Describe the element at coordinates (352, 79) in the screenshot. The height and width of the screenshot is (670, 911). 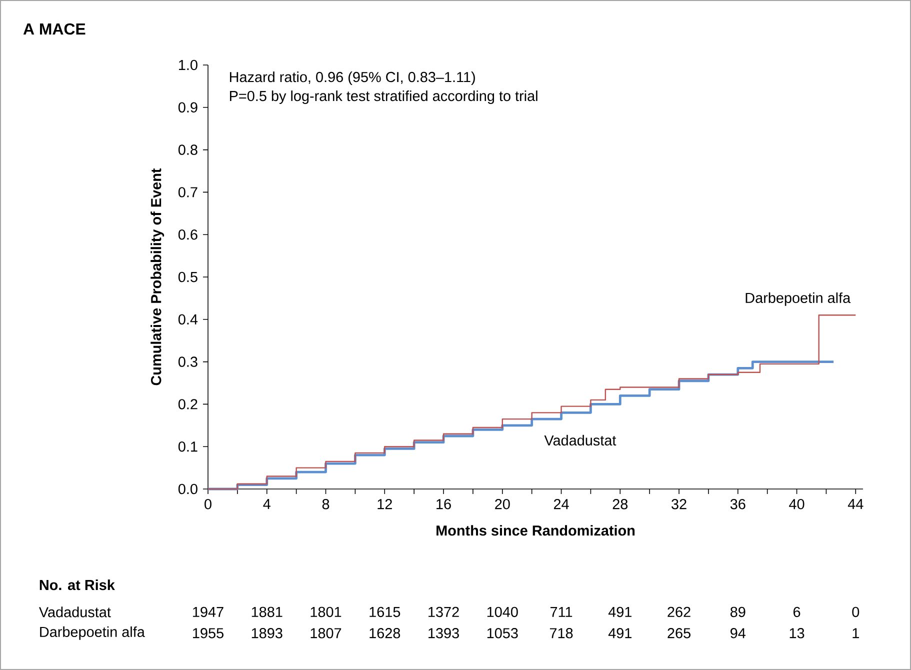
I see `annotation: Hazard ratio, 0.96 (95% CI, 0.83–1.11)` at that location.